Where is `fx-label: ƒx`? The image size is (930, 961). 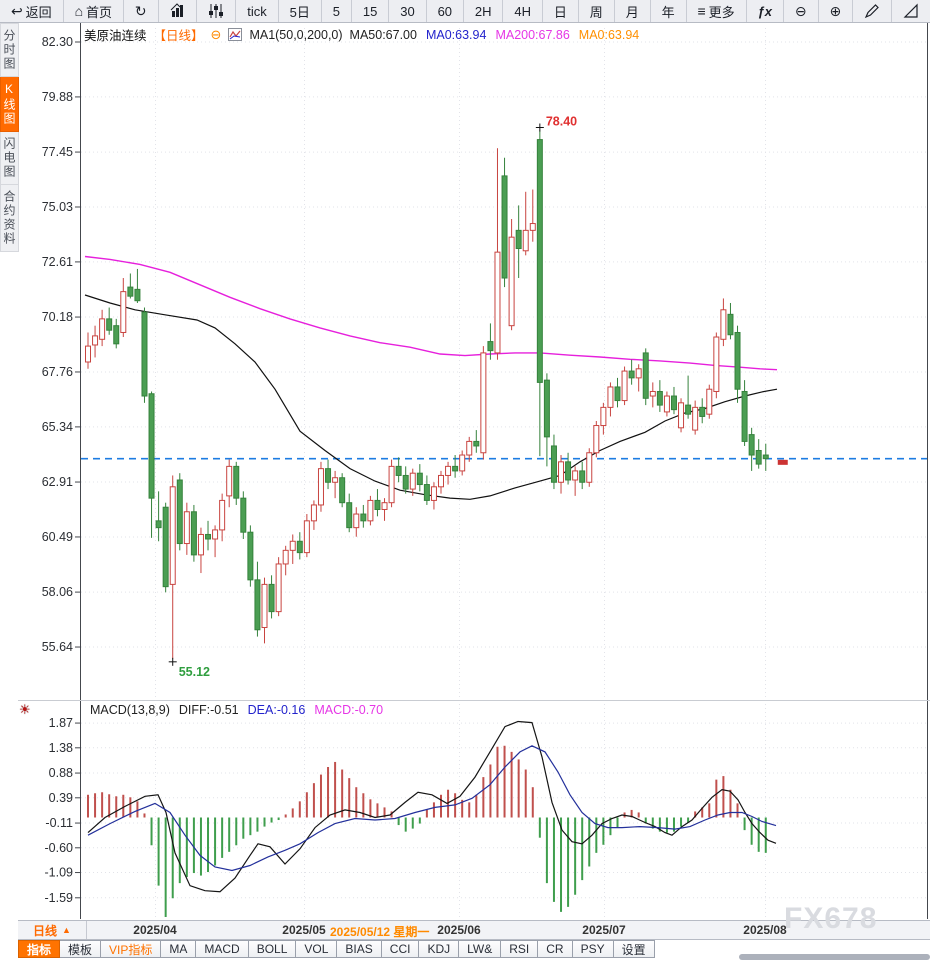 fx-label: ƒx is located at coordinates (764, 11).